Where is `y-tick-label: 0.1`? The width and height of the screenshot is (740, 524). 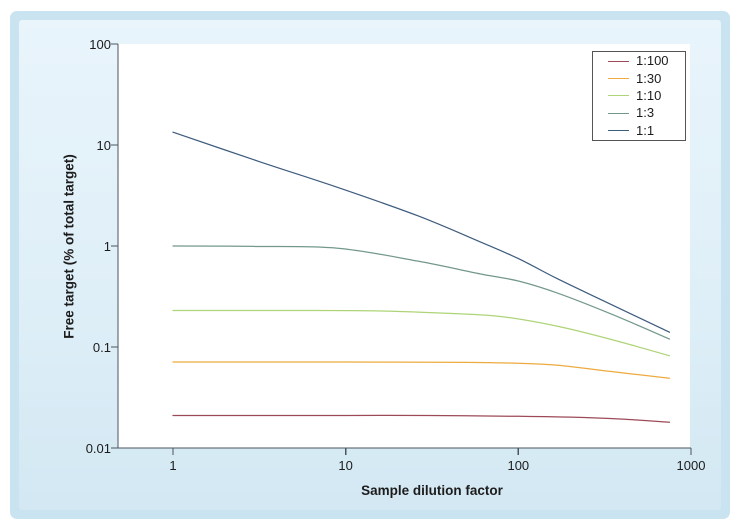 y-tick-label: 0.1 is located at coordinates (101, 347).